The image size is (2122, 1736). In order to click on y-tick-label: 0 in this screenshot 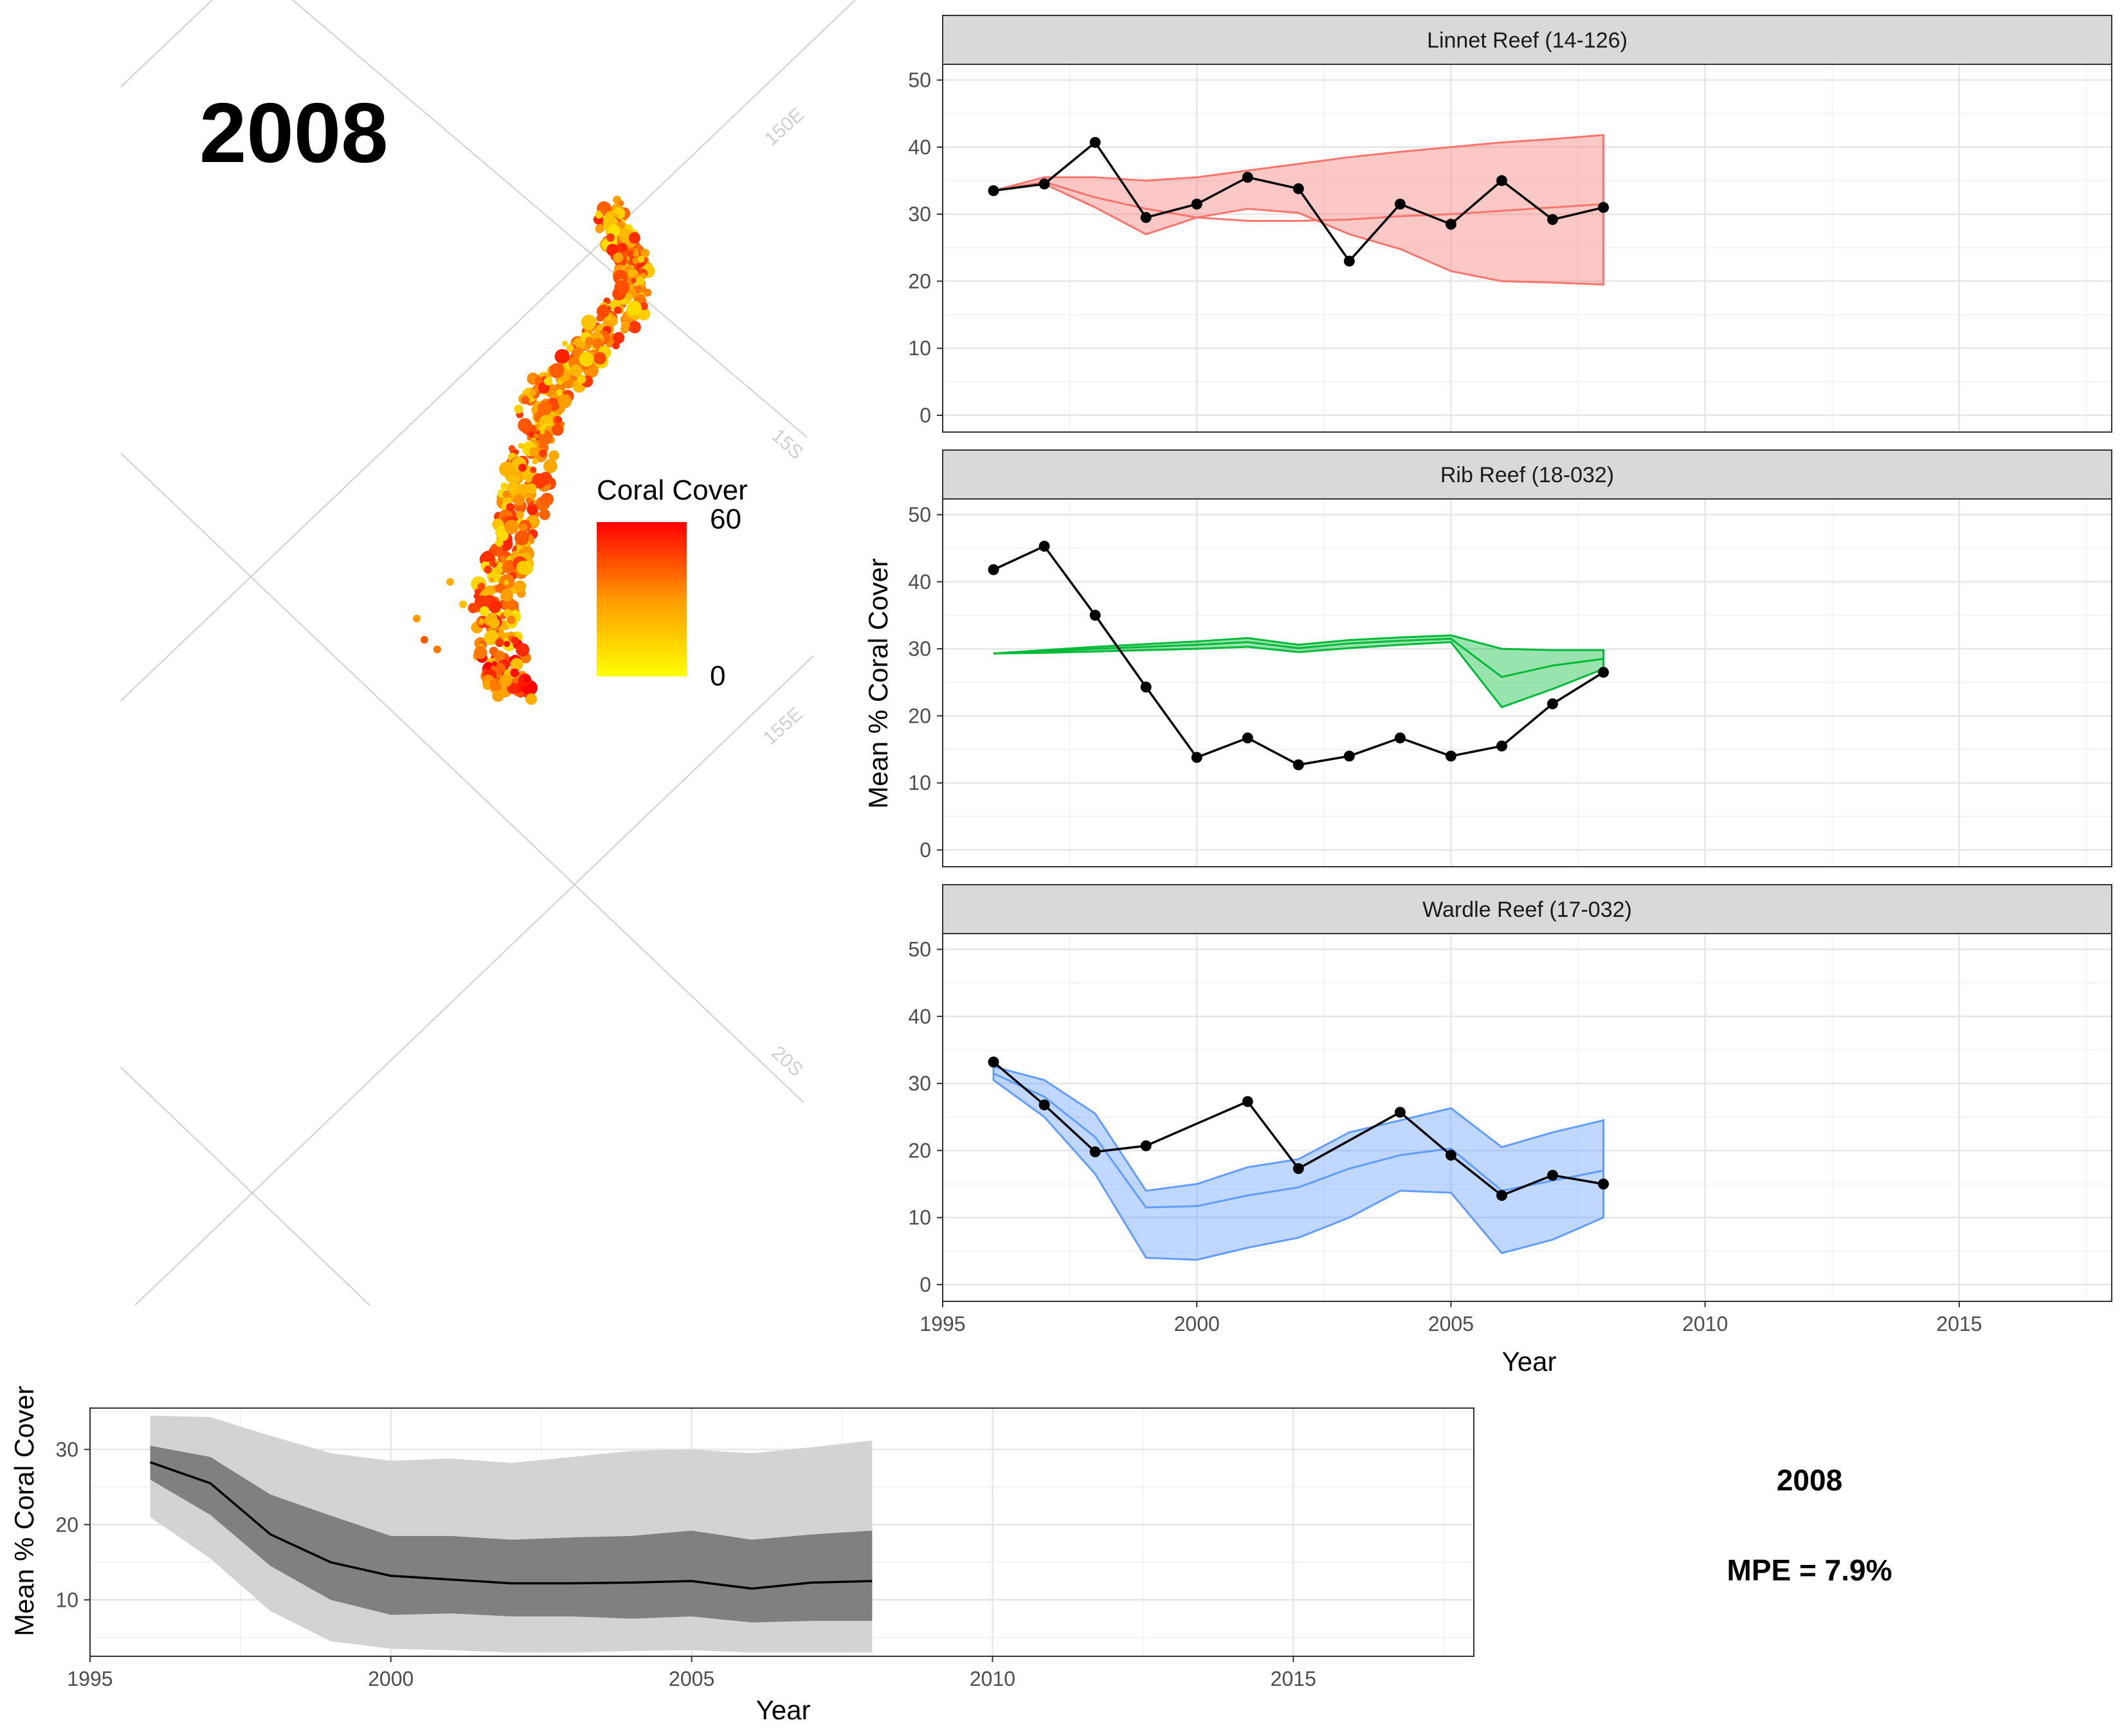, I will do `click(925, 1284)`.